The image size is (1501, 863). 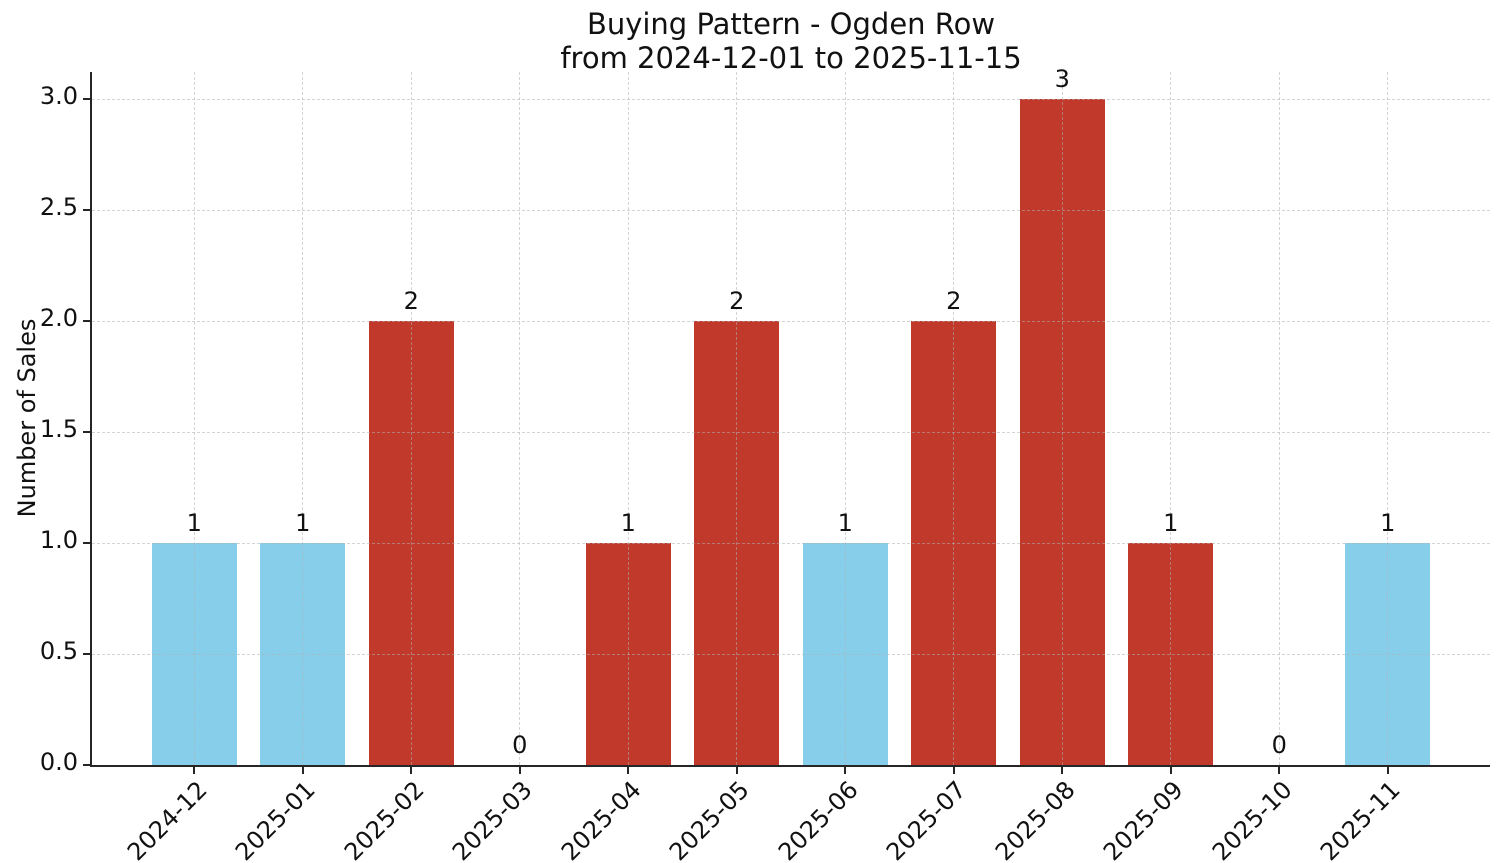 What do you see at coordinates (927, 819) in the screenshot?
I see `x-tick-label: 2025-07` at bounding box center [927, 819].